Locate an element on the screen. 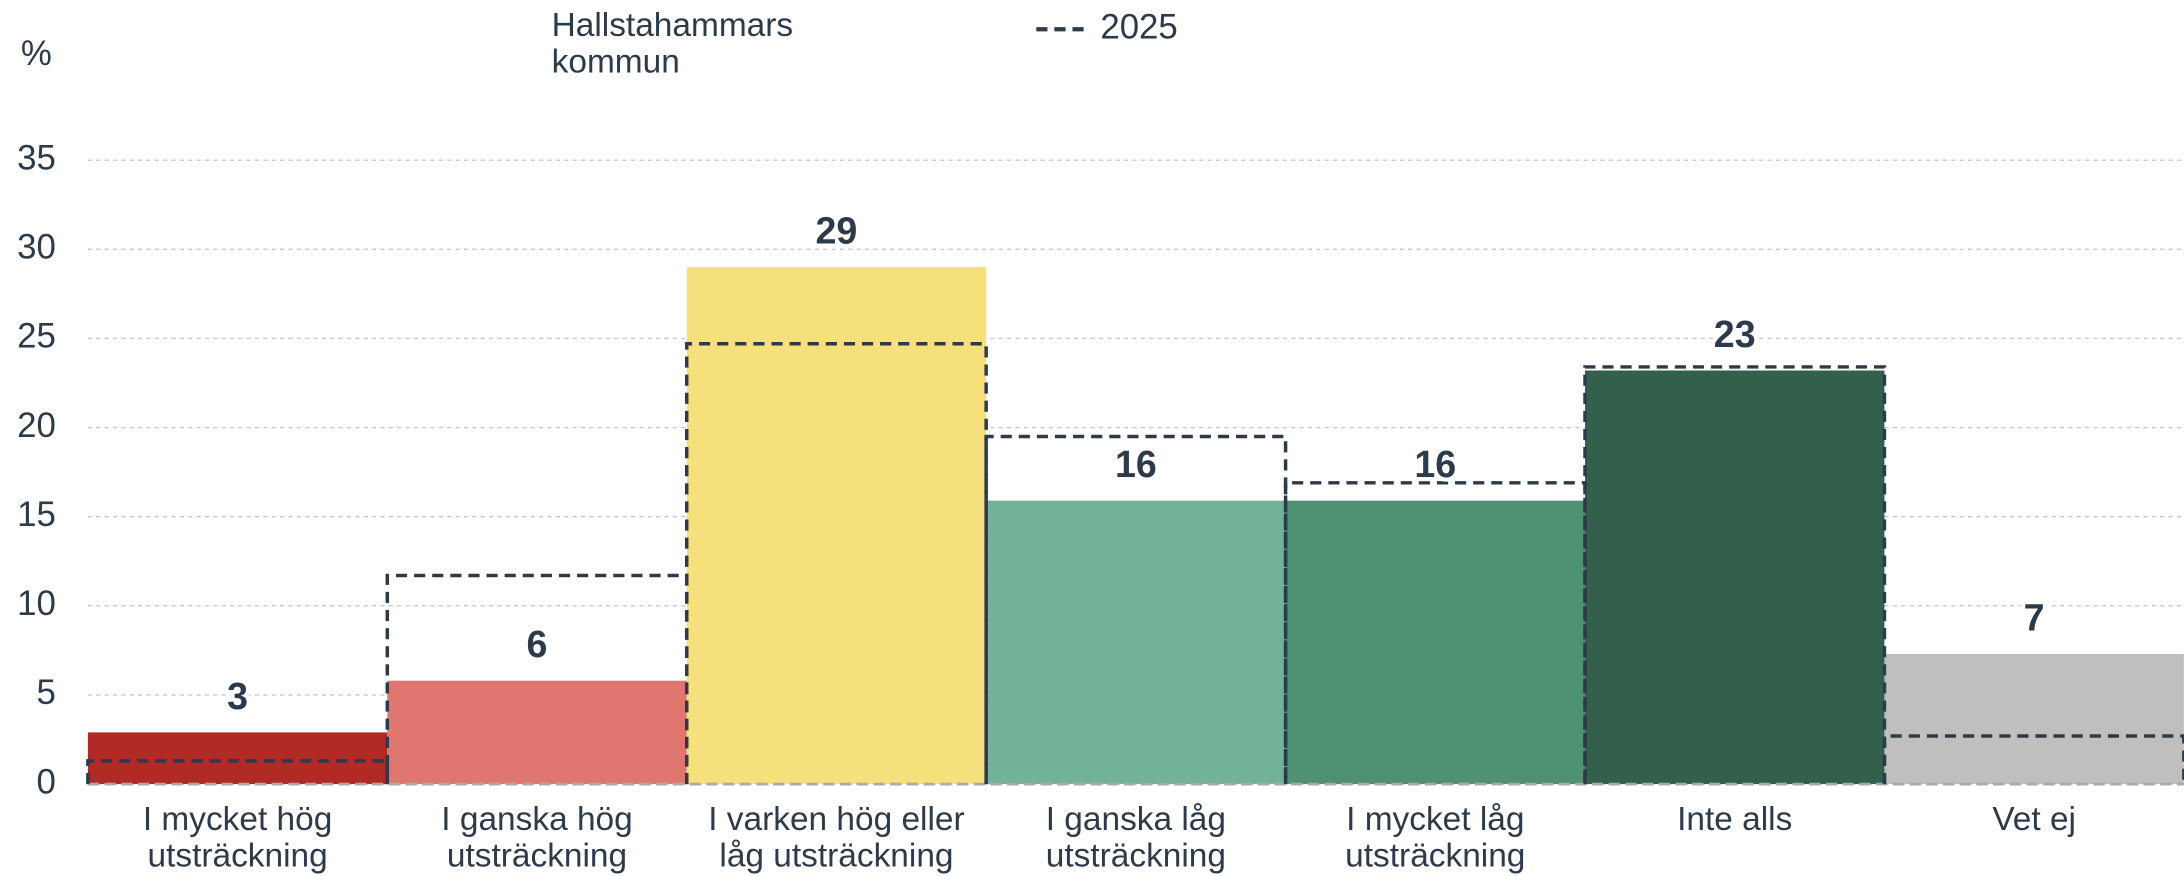  legend-label: Hallstahammars kommun is located at coordinates (672, 44).